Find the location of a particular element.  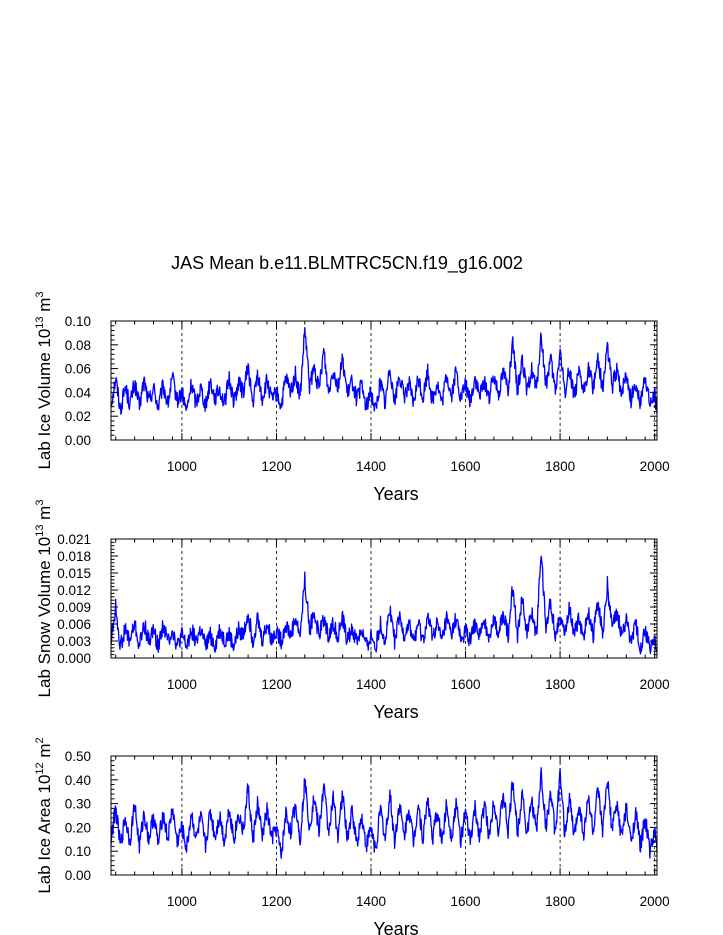

y-tick-label: 0.021 is located at coordinates (74, 539).